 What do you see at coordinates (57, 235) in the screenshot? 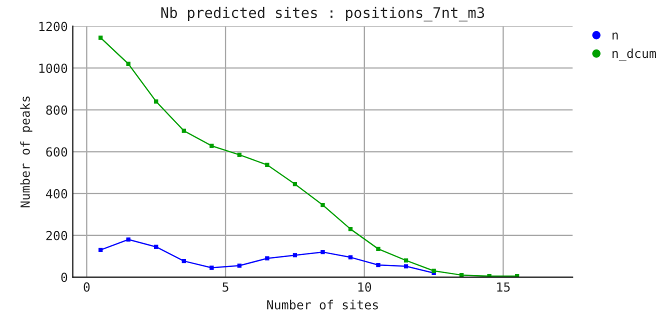
I see `y-tick-label: 200` at bounding box center [57, 235].